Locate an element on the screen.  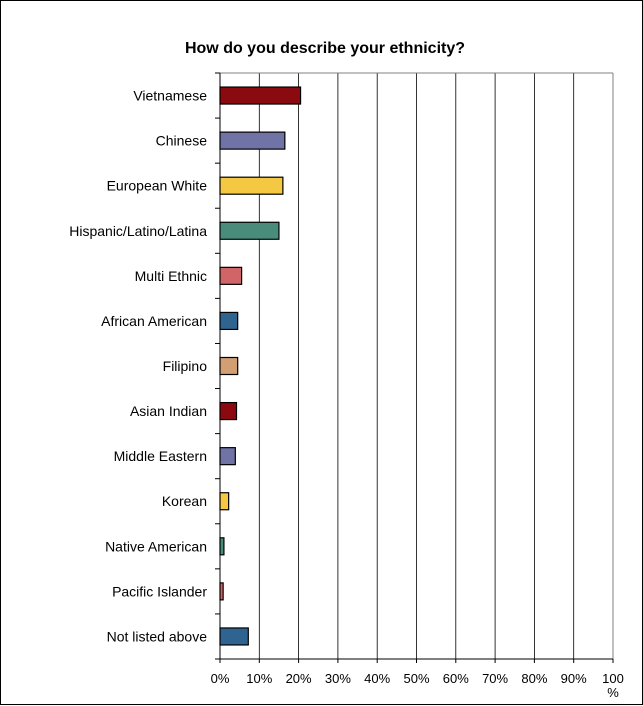
x-tick-label: 90% is located at coordinates (574, 678).